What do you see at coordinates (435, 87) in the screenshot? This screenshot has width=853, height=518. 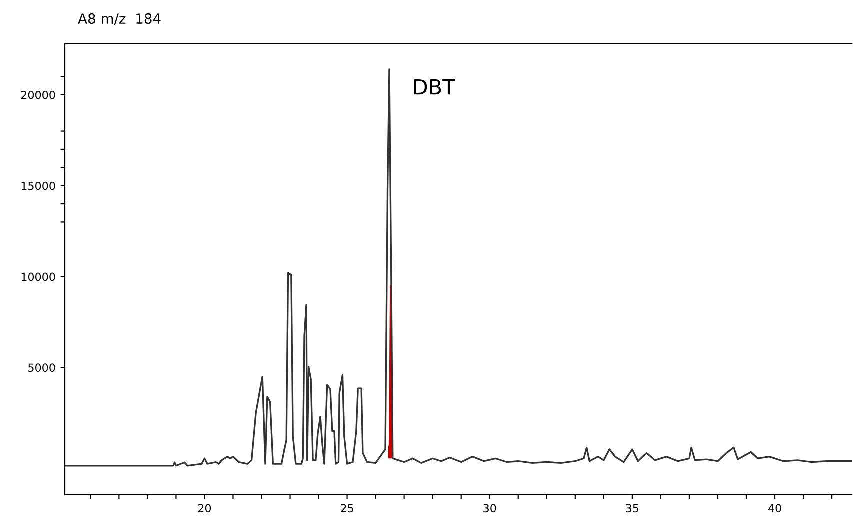 I see `annotation: DBT` at bounding box center [435, 87].